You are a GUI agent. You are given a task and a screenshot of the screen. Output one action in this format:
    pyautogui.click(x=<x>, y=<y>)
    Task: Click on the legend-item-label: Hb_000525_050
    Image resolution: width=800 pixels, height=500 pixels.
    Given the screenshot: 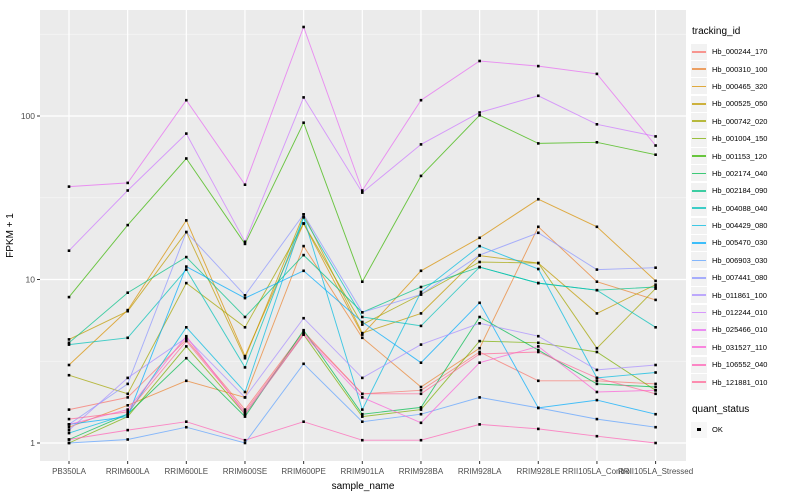 What is the action you would take?
    pyautogui.click(x=740, y=104)
    